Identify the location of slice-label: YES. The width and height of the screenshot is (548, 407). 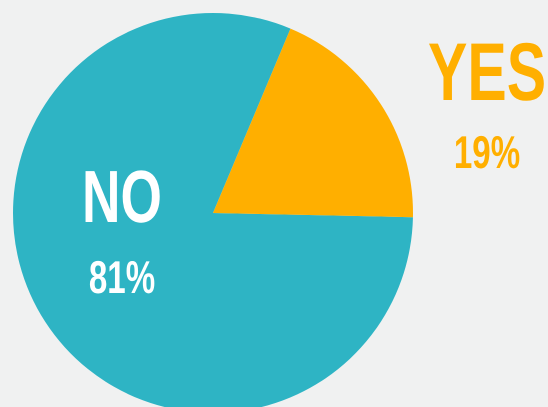
(487, 72).